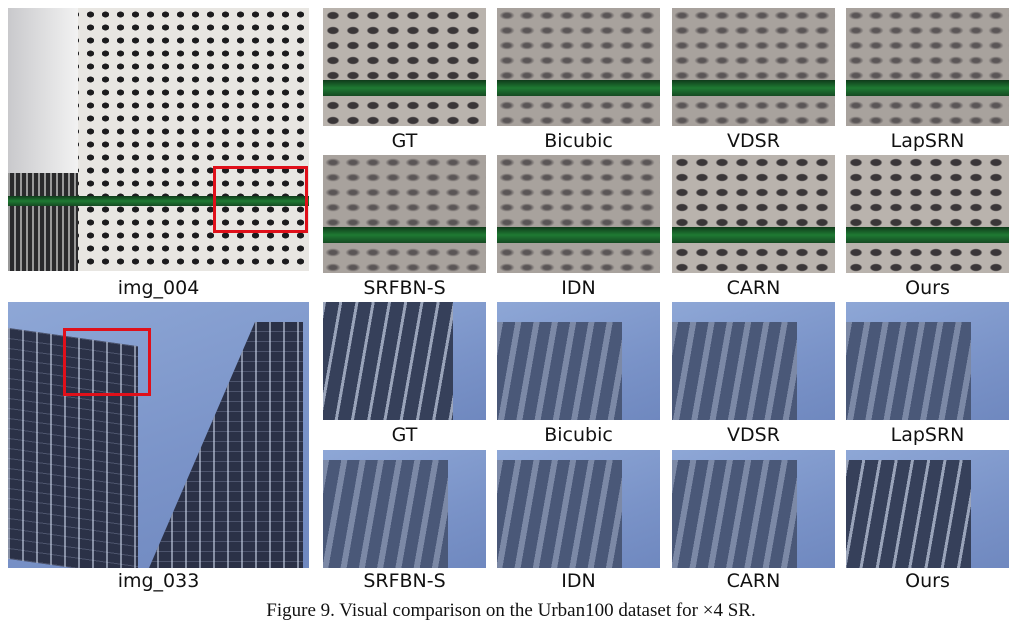 The image size is (1022, 623). Describe the element at coordinates (753, 361) in the screenshot. I see `crop-vdsr-img033` at that location.